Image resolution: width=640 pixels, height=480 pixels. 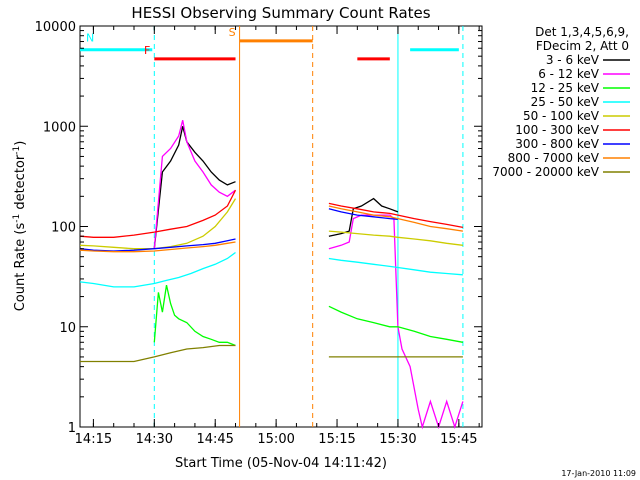 I want to click on legend-label: 12 - 25 keV, so click(x=565, y=88).